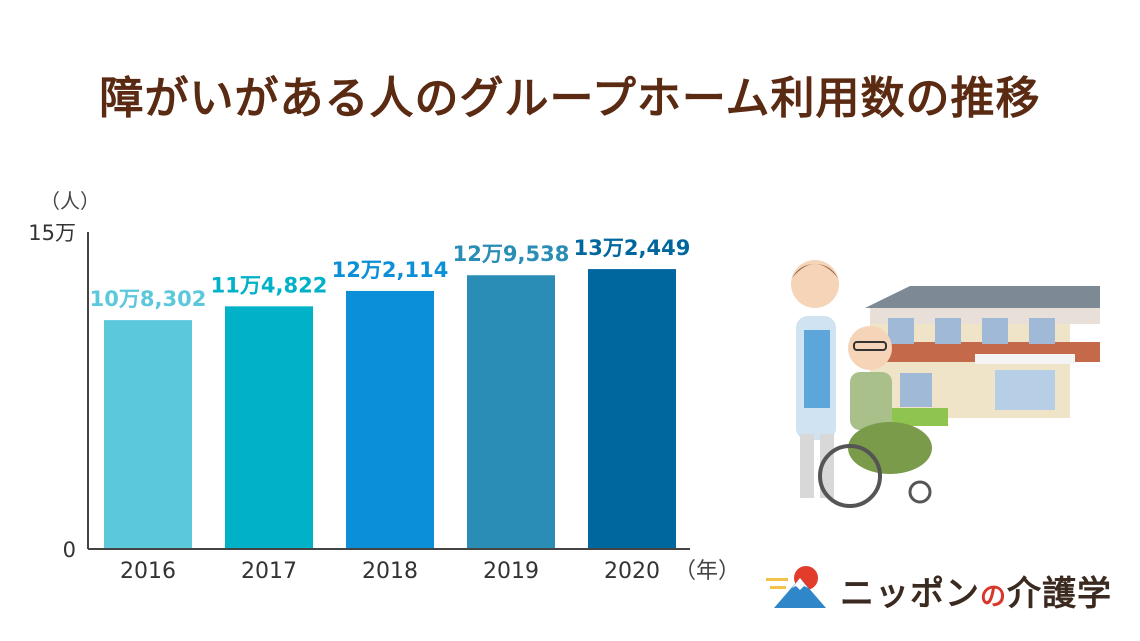 The image size is (1140, 641). Describe the element at coordinates (69, 550) in the screenshot. I see `y-tick-0: 0` at that location.